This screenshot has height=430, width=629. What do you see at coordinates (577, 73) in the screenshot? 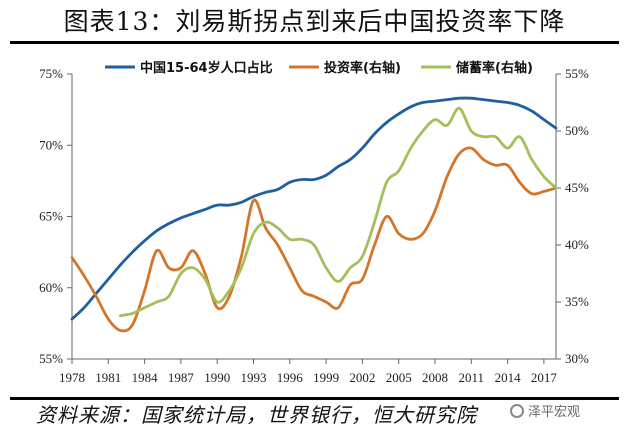
I see `right-tick-label: 55%` at bounding box center [577, 73].